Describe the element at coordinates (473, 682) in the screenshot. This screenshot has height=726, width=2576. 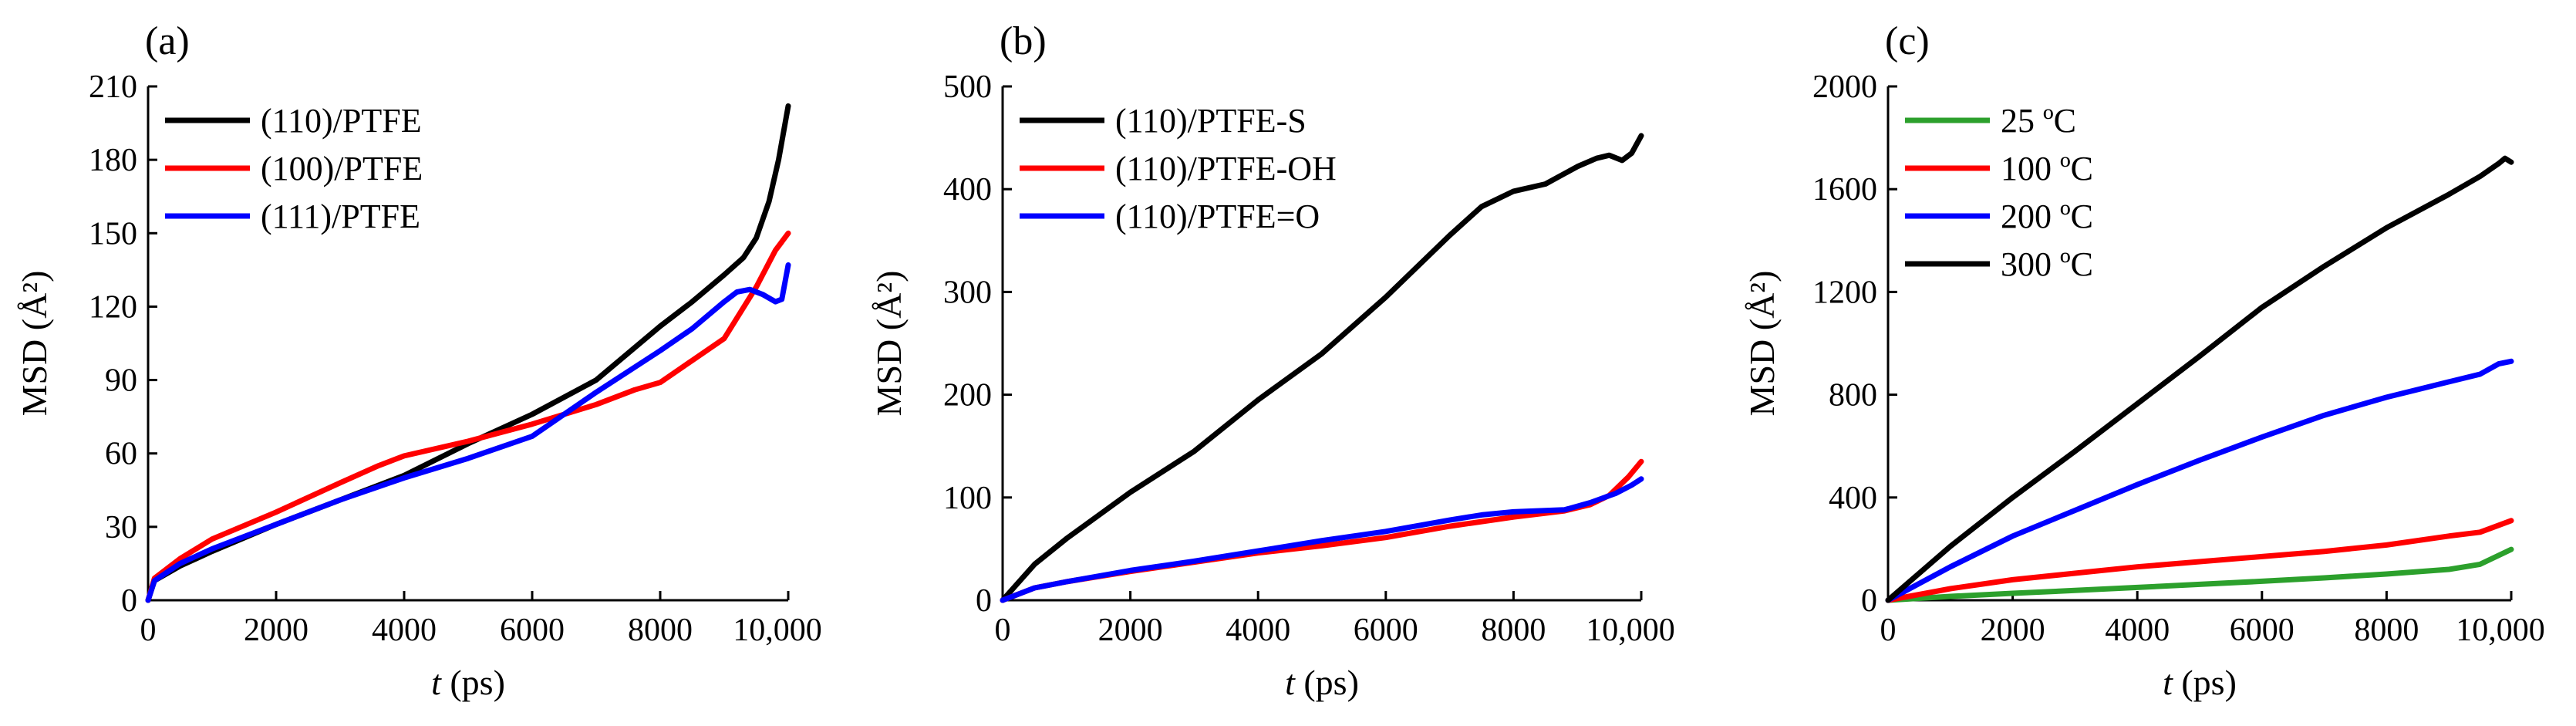
I see `x-axis-label-unit-a: (ps)` at that location.